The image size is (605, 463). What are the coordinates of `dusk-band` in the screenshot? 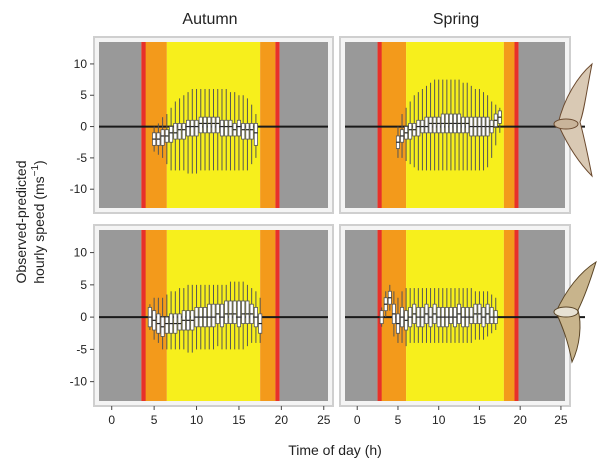 It's located at (509, 315).